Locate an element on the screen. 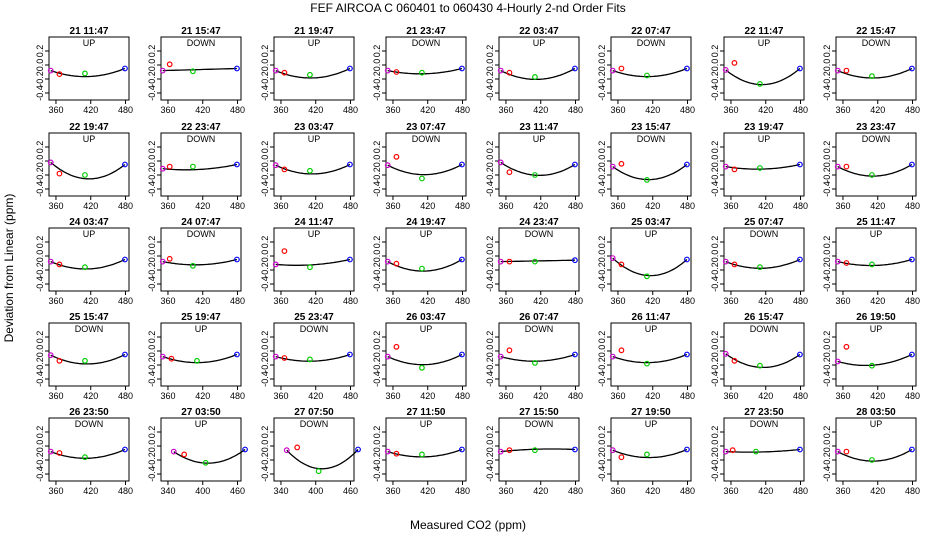 This screenshot has width=936, height=540. panel-title: 24 11:47 is located at coordinates (314, 222).